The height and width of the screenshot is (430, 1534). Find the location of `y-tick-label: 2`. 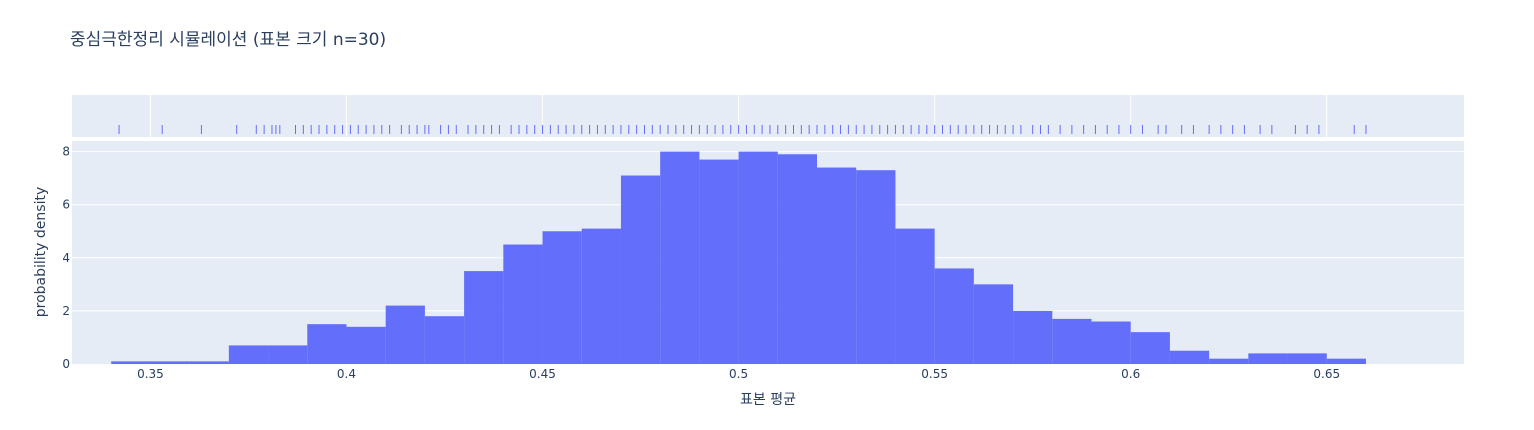

y-tick-label: 2 is located at coordinates (66, 311).